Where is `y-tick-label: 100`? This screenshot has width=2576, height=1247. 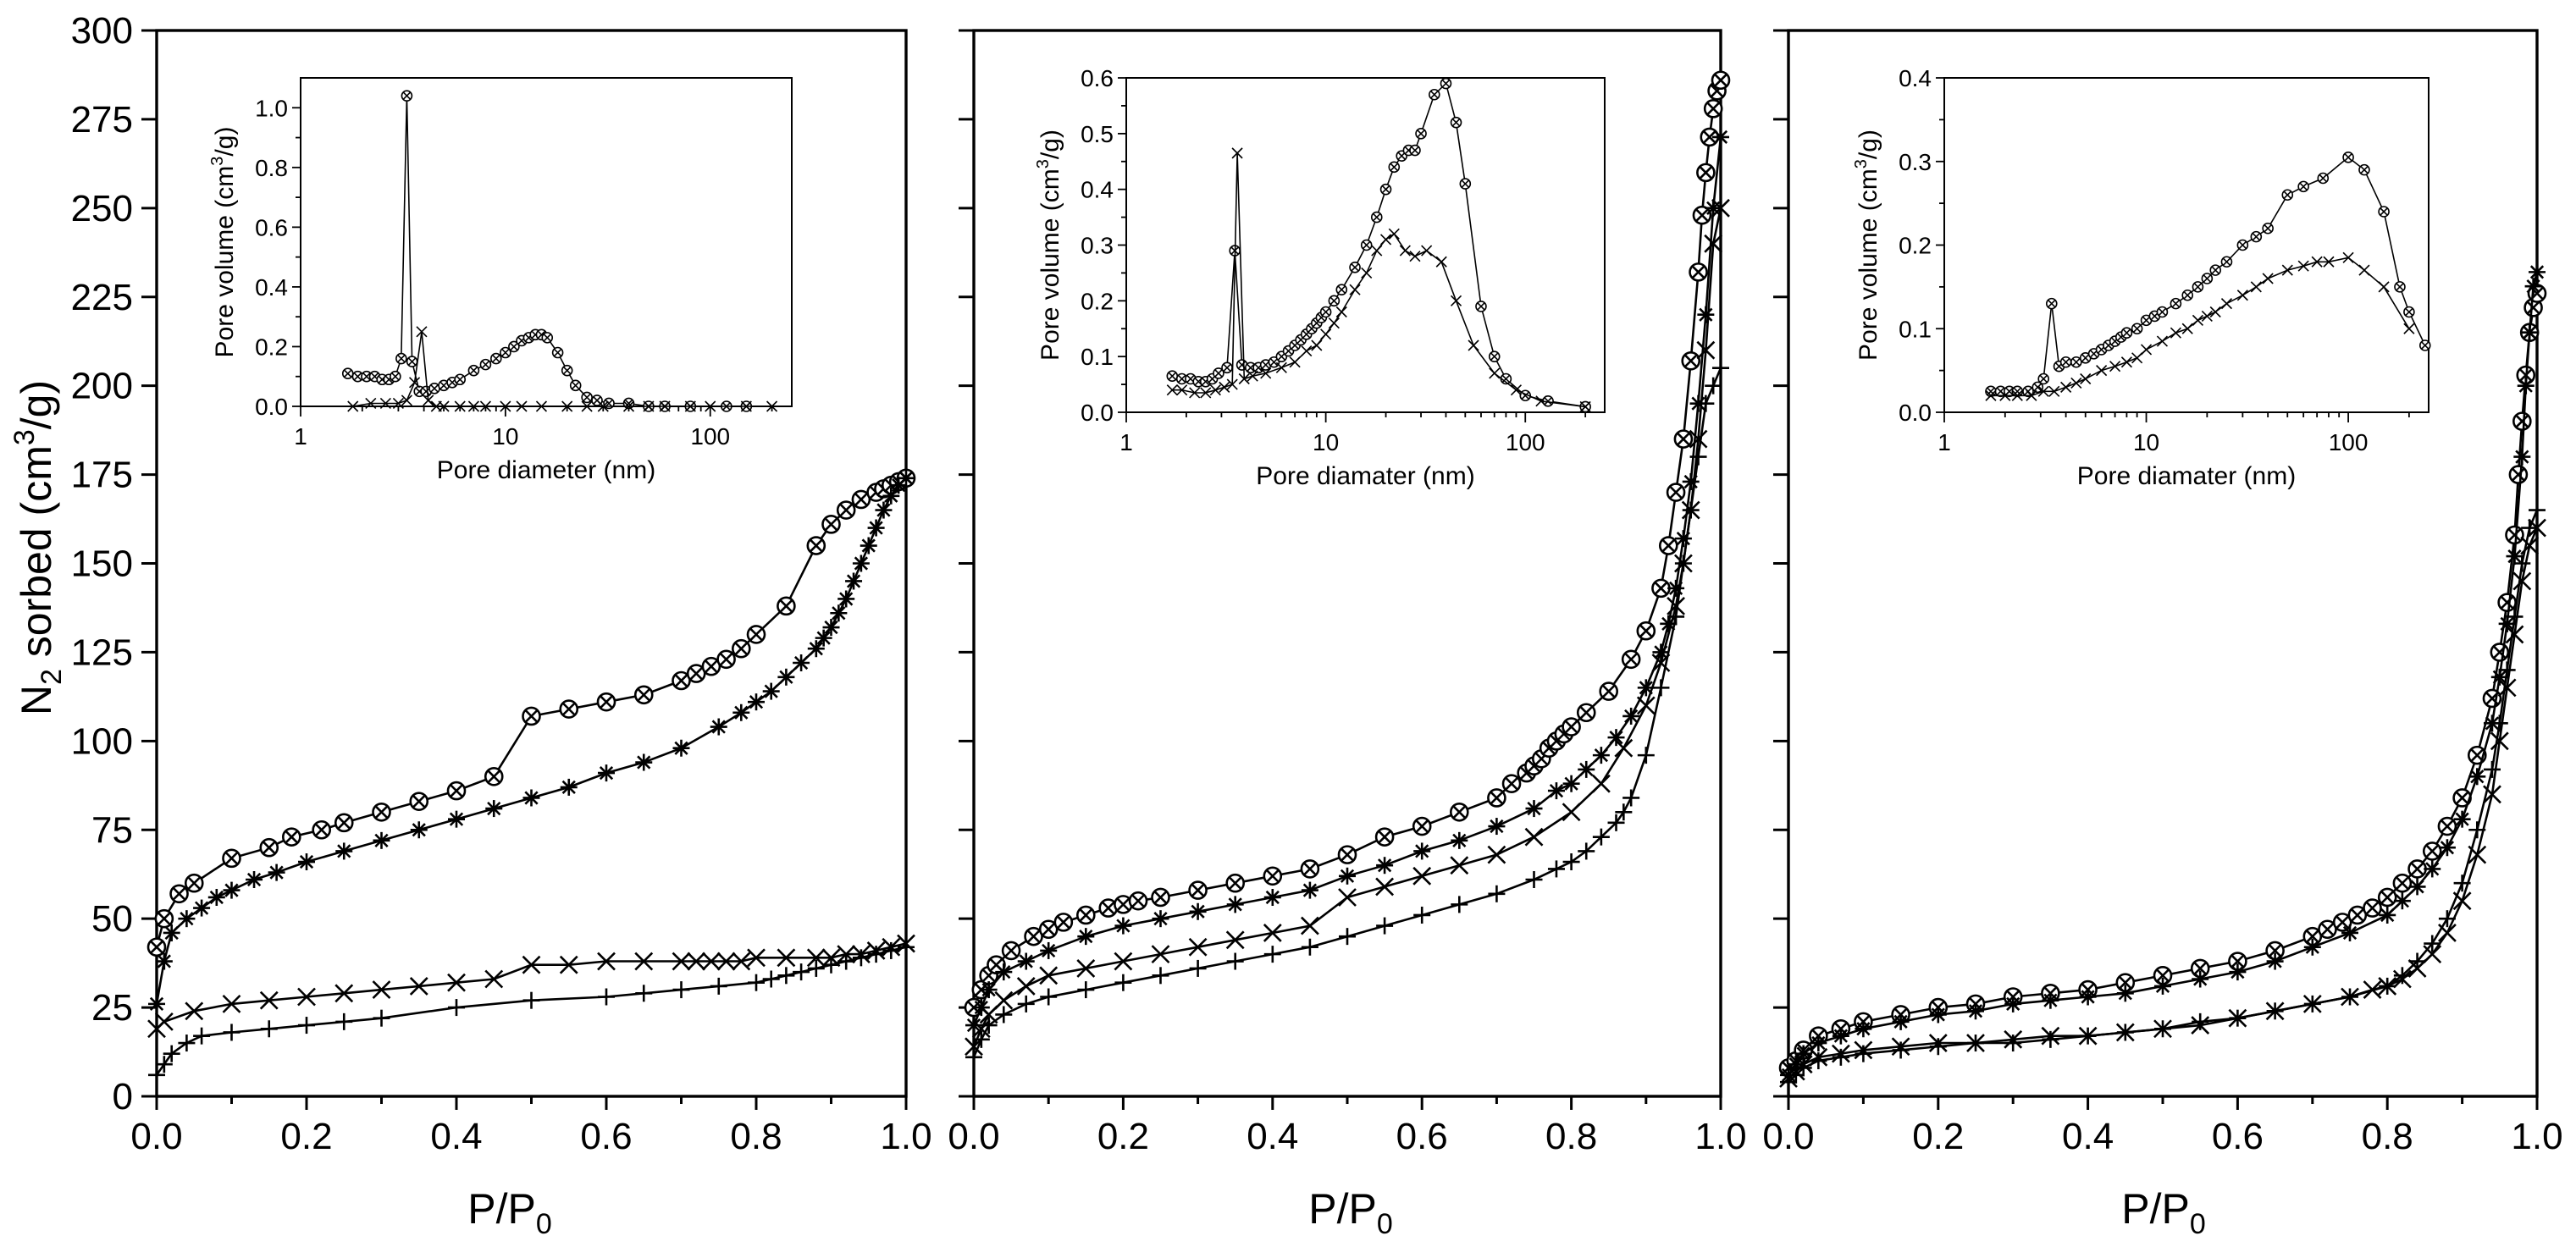
y-tick-label: 100 is located at coordinates (102, 741).